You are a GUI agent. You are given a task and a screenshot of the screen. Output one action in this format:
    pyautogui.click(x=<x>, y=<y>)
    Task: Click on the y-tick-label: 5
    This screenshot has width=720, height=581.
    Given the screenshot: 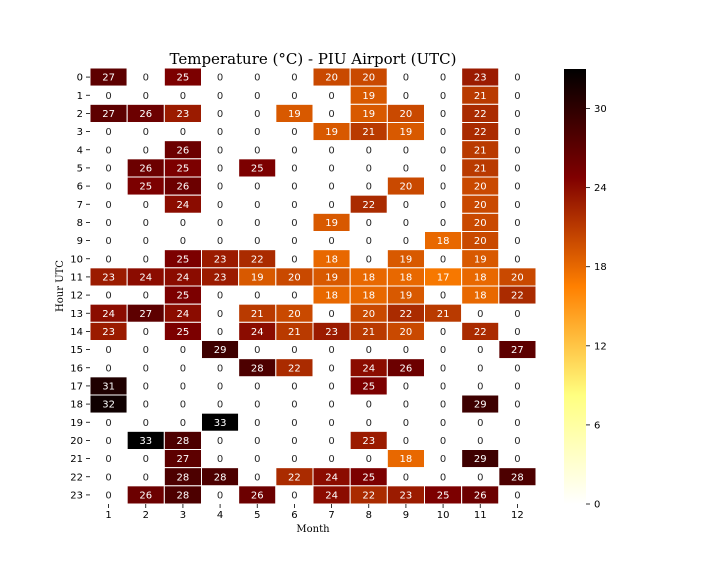 What is the action you would take?
    pyautogui.click(x=80, y=168)
    